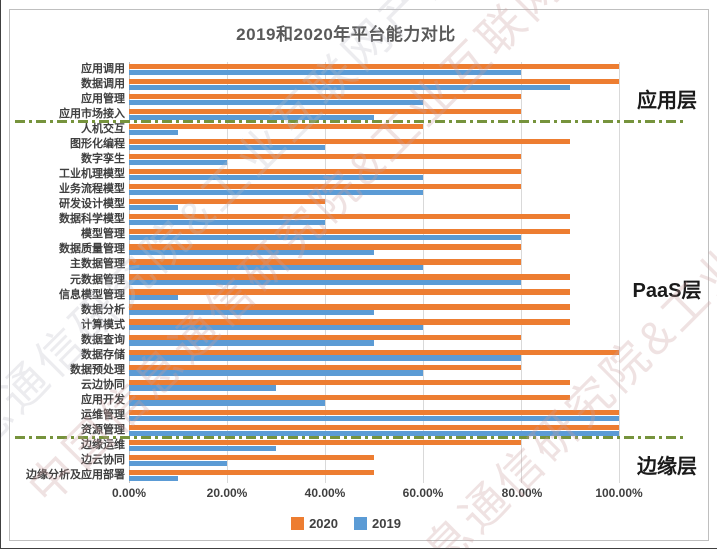  What do you see at coordinates (667, 467) in the screenshot?
I see `layer-label-edge: 边缘层` at bounding box center [667, 467].